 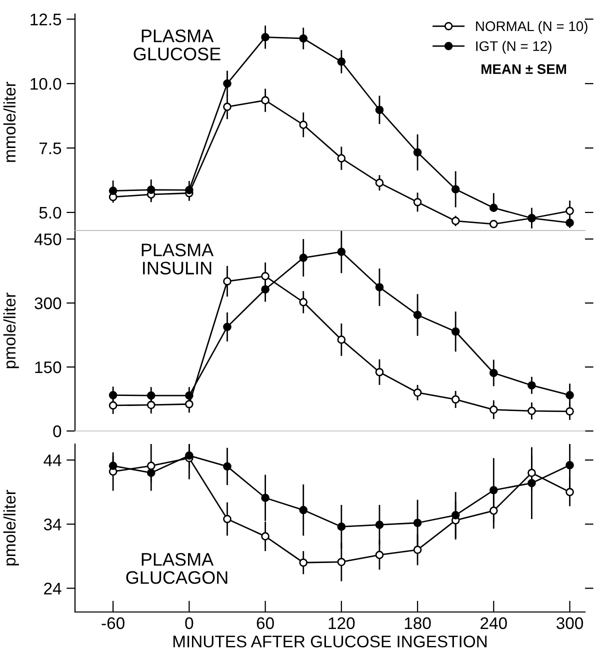 I want to click on x-axis-title: MINUTES AFTER GLUCOSE INGESTION, so click(x=330, y=642).